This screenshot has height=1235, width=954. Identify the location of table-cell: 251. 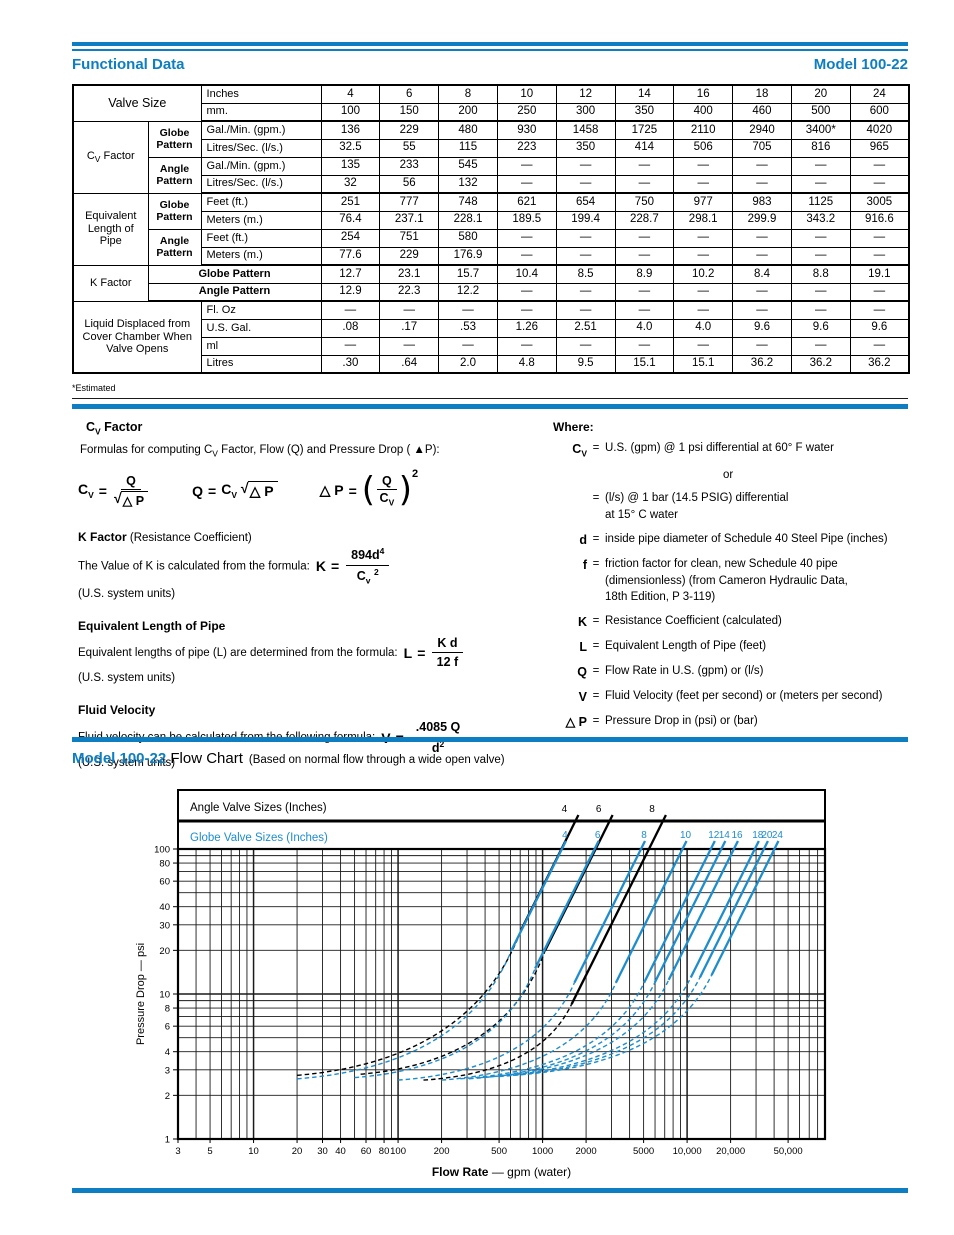
(350, 202).